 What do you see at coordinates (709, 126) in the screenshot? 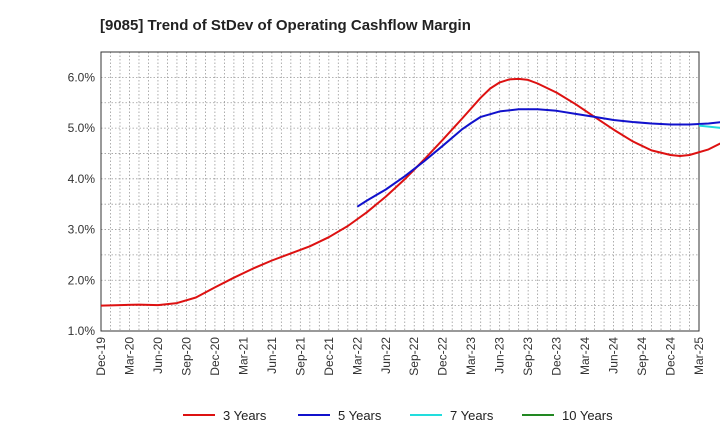
I see `series-line-7-years` at bounding box center [709, 126].